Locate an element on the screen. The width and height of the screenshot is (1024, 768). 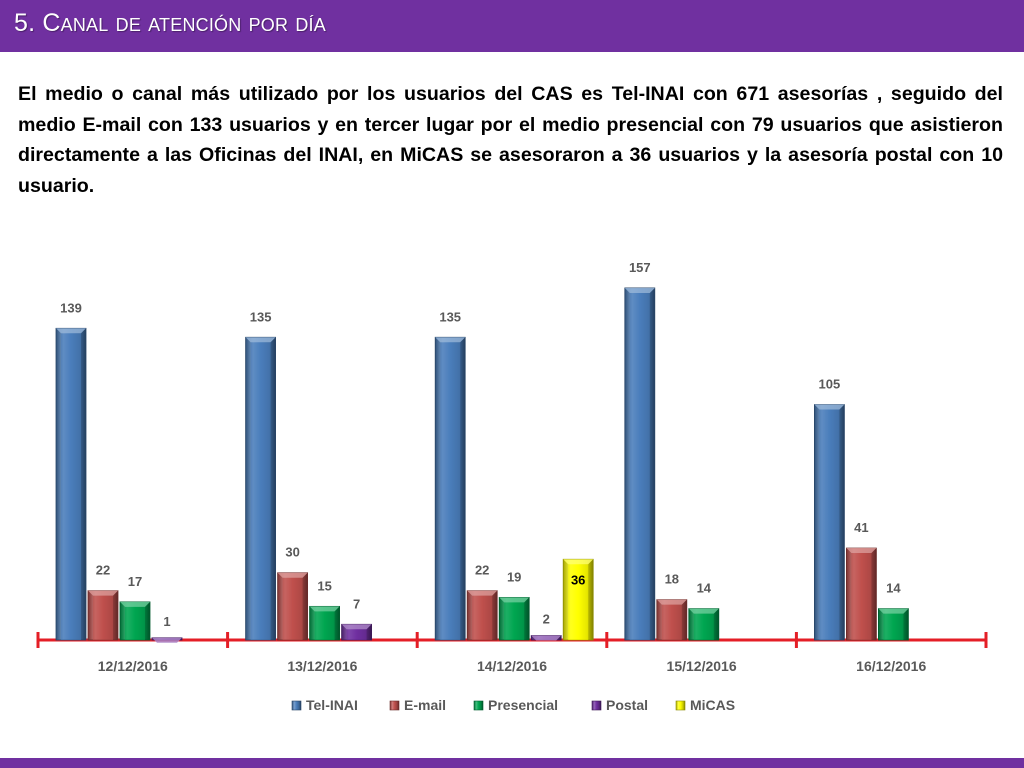
bar-presencial-14-12-2016-face is located at coordinates (514, 621).